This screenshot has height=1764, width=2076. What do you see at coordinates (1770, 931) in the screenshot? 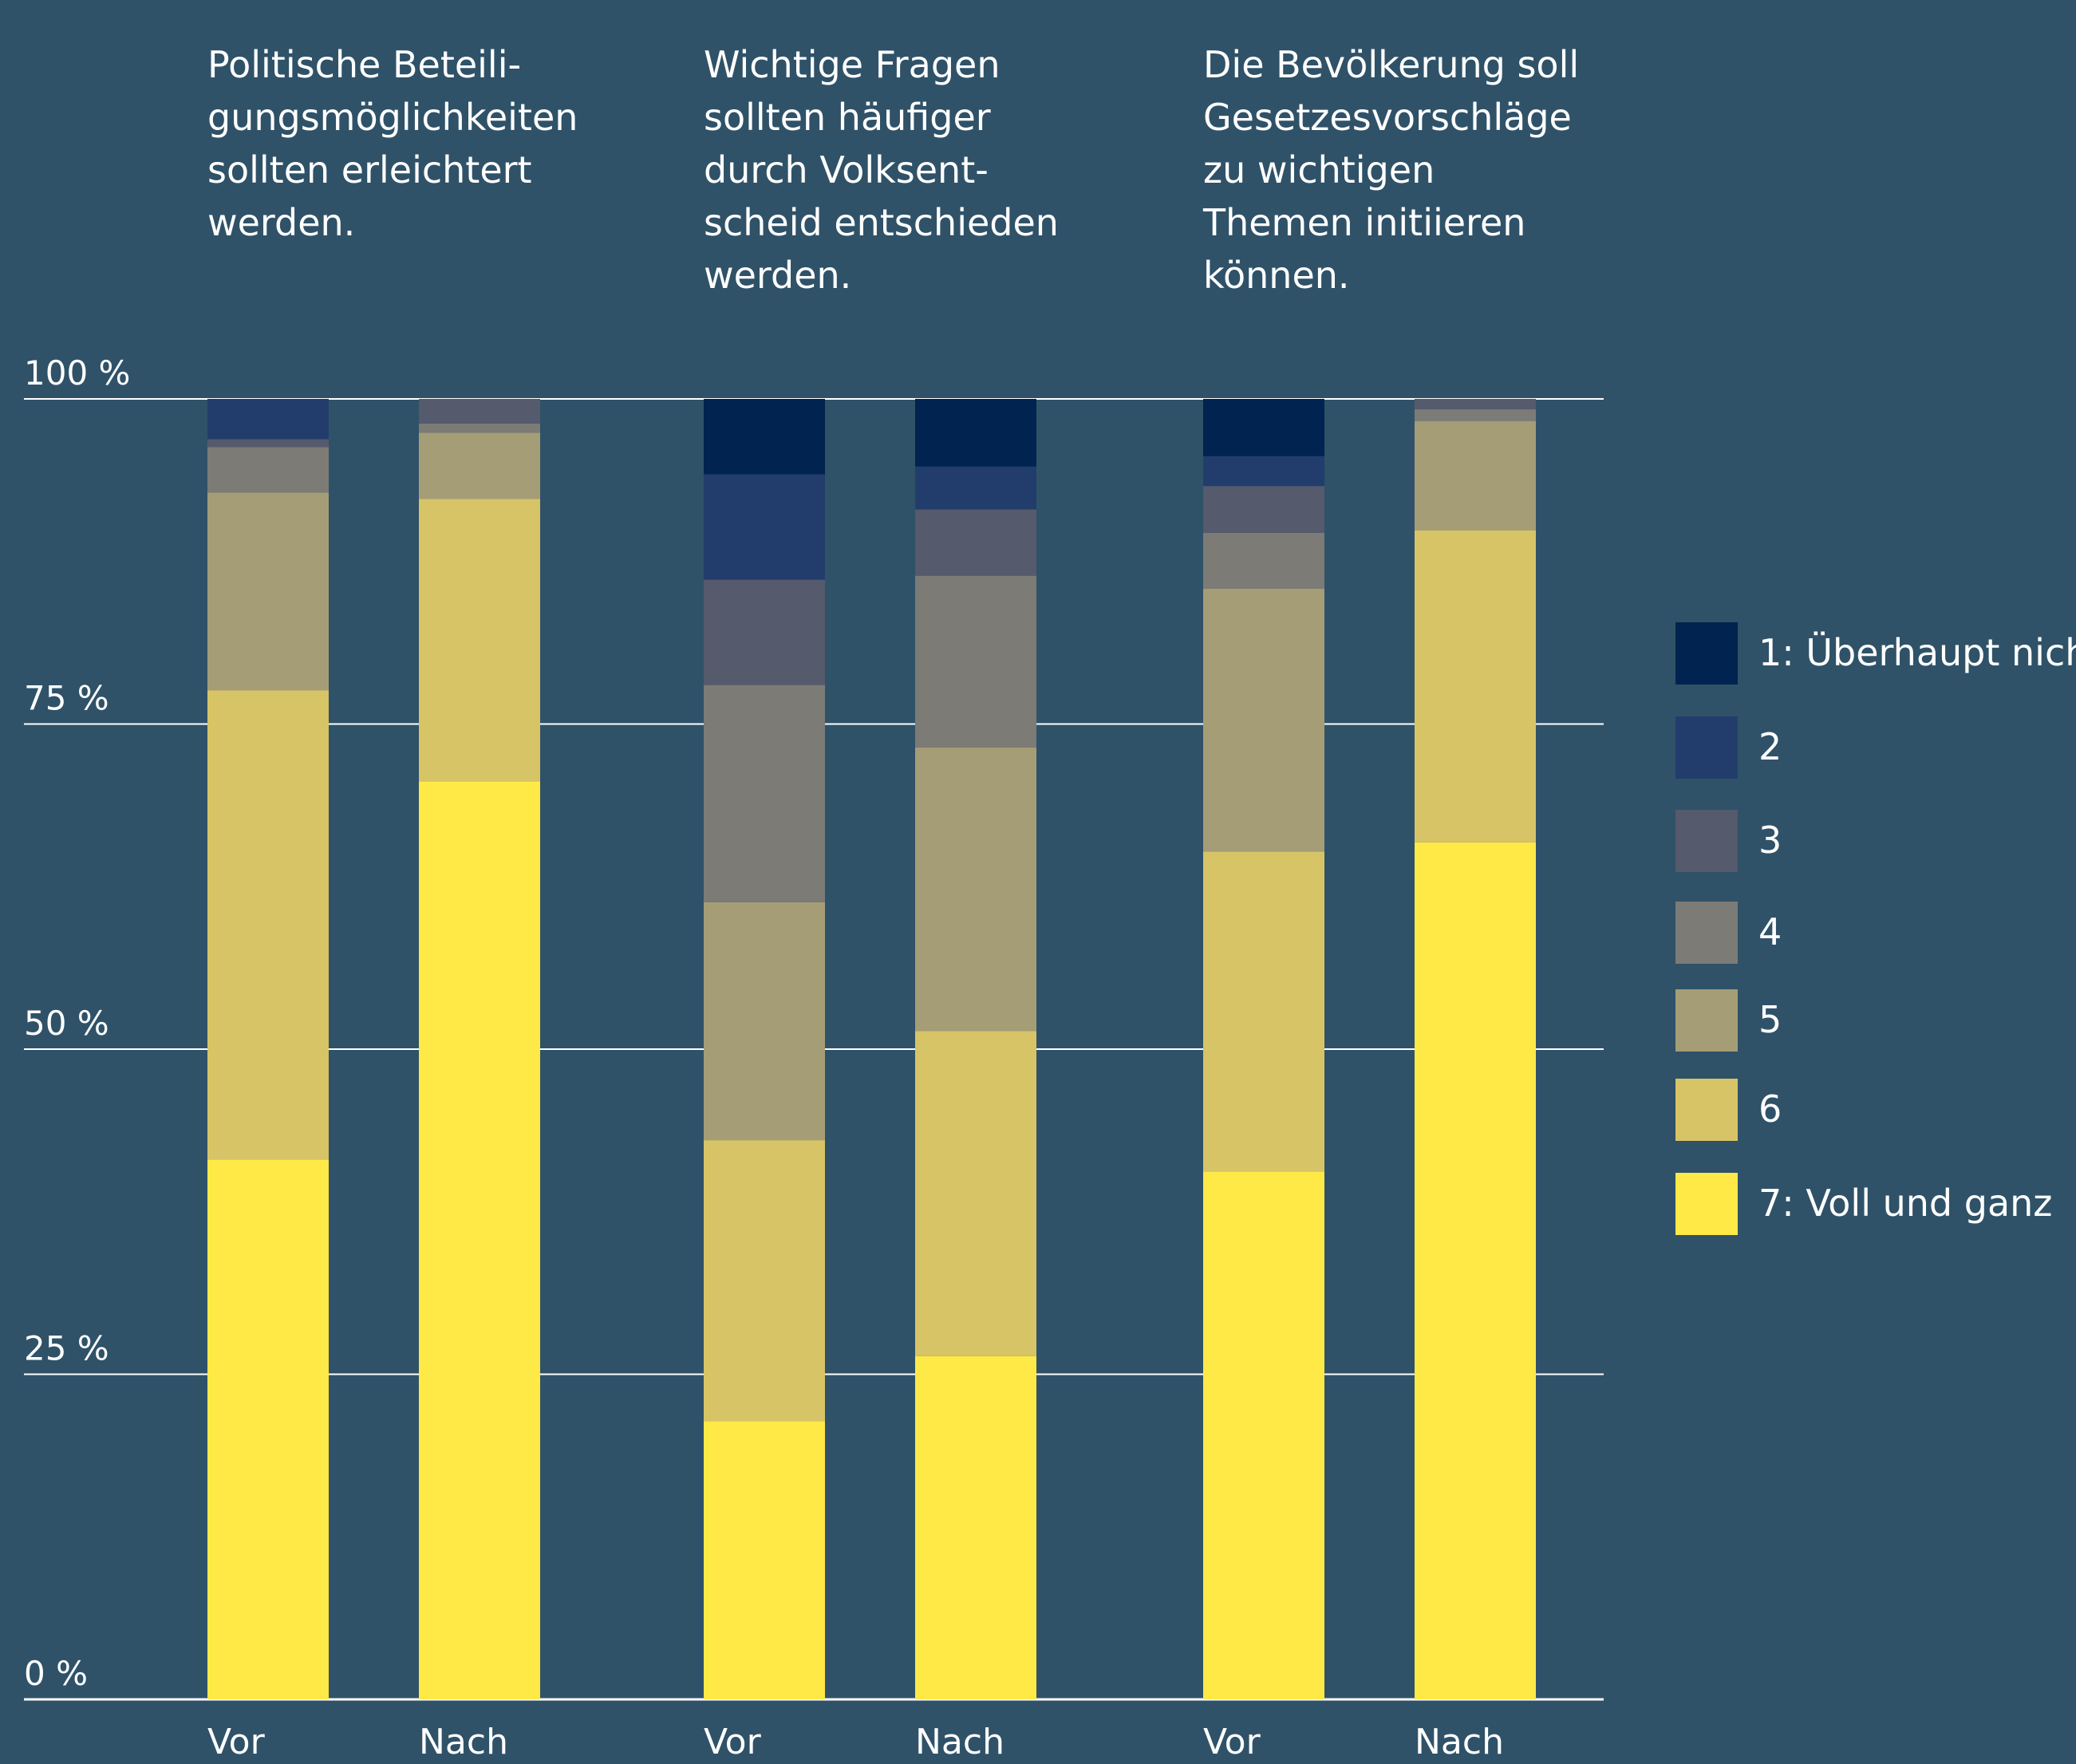
I see `legend-label: 4` at bounding box center [1770, 931].